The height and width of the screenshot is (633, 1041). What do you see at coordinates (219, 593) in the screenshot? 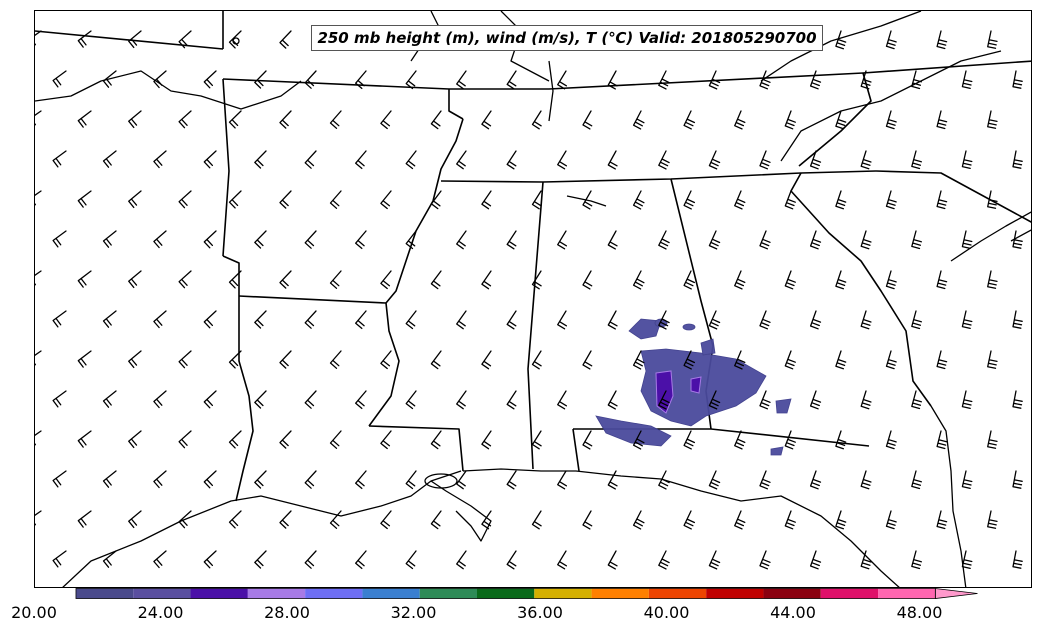
I see `colorbar-segment` at bounding box center [219, 593].